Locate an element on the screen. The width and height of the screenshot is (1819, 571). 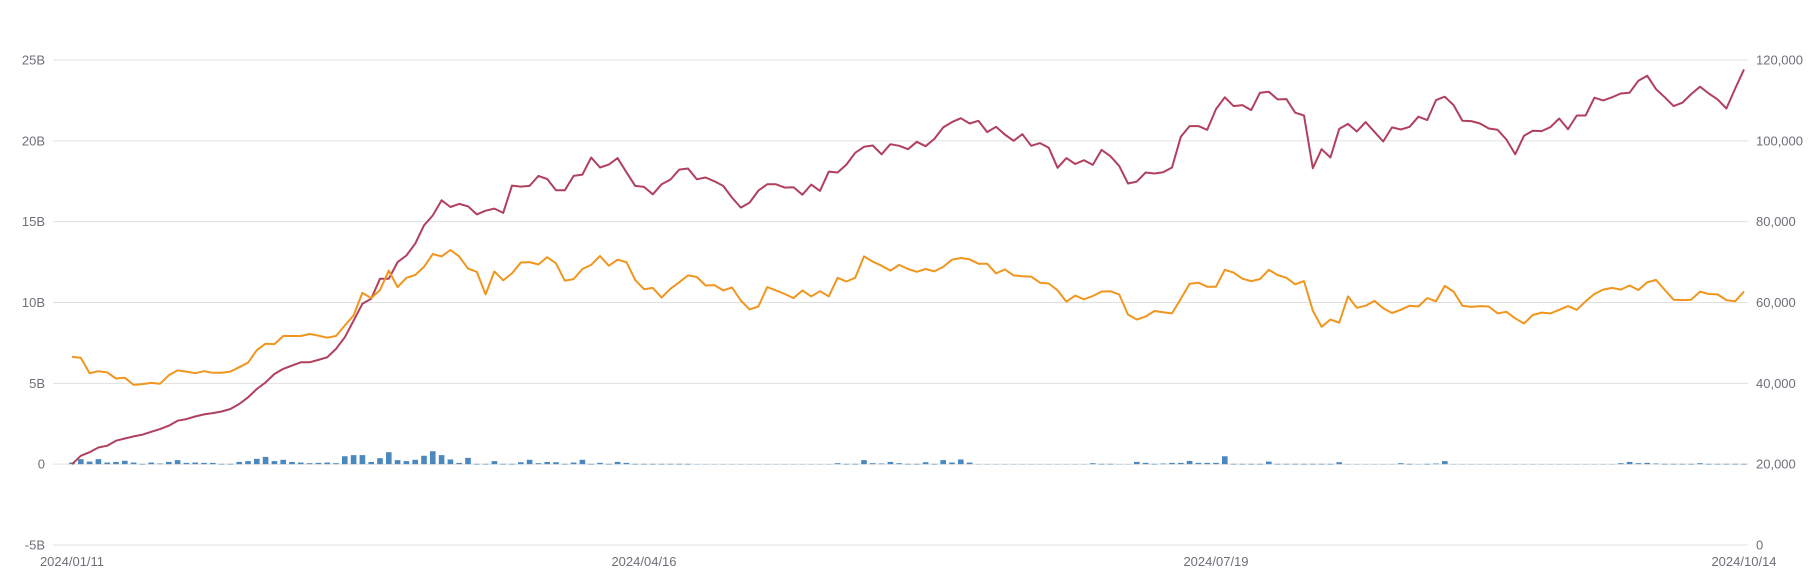
y-left-tick-label: 20B is located at coordinates (33, 140).